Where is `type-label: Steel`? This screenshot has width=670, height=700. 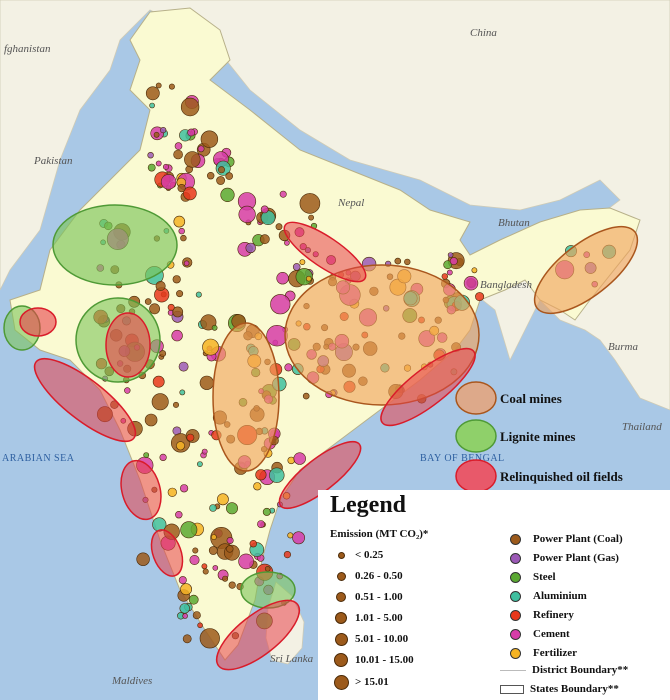
type-label: Steel is located at coordinates (544, 577).